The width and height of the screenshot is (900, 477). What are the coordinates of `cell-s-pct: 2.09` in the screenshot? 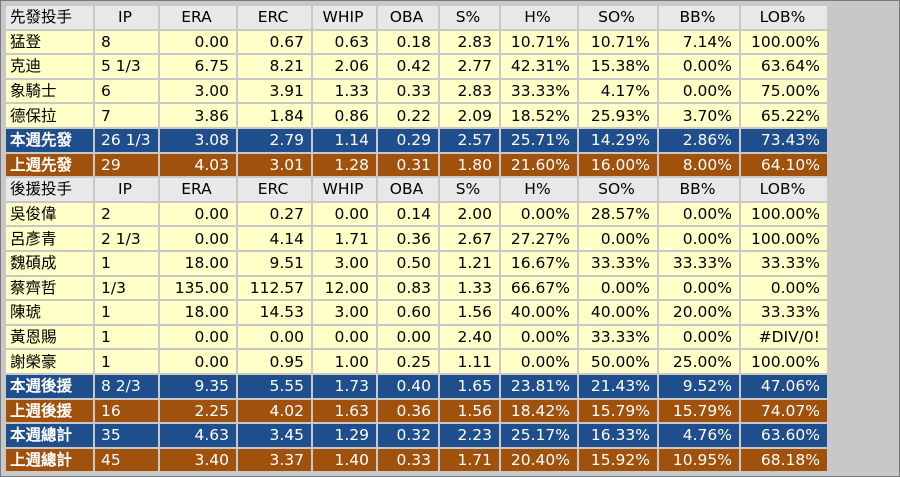 It's located at (469, 115).